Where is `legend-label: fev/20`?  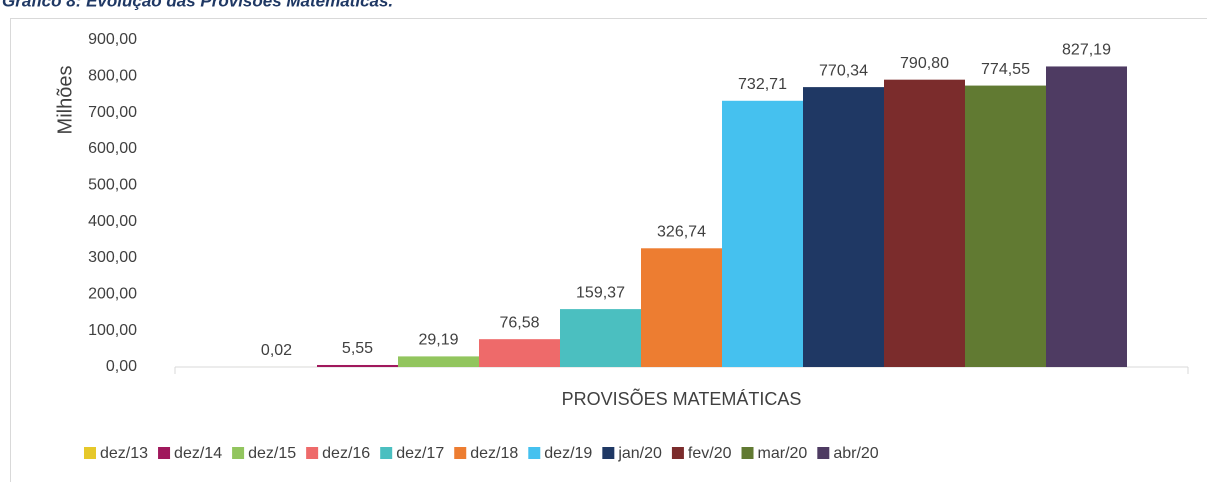
legend-label: fev/20 is located at coordinates (710, 453).